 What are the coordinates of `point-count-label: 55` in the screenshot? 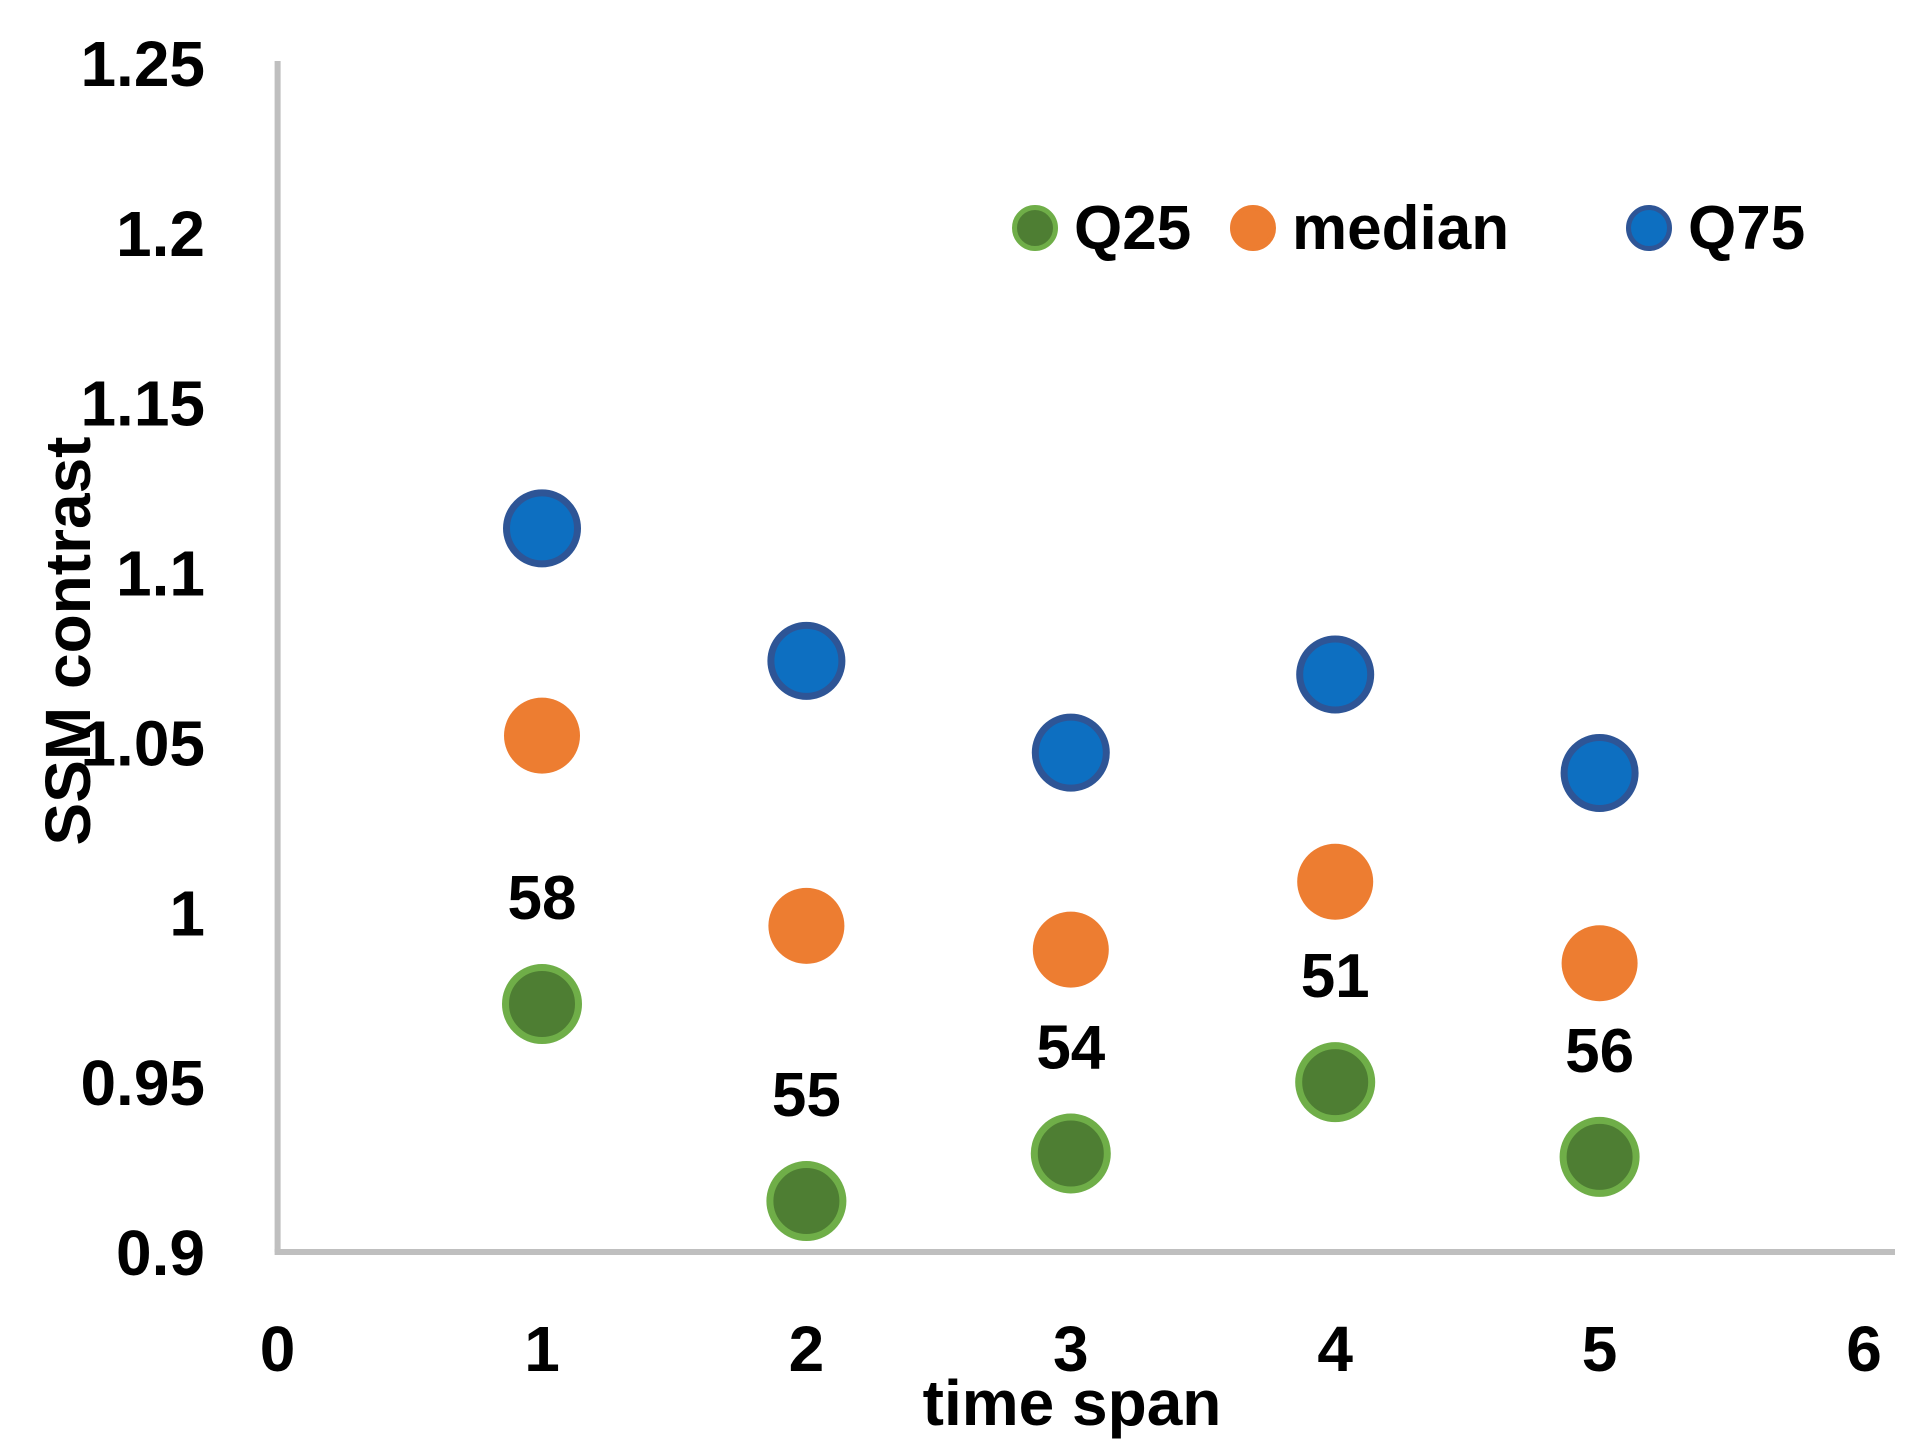 It's located at (806, 1095).